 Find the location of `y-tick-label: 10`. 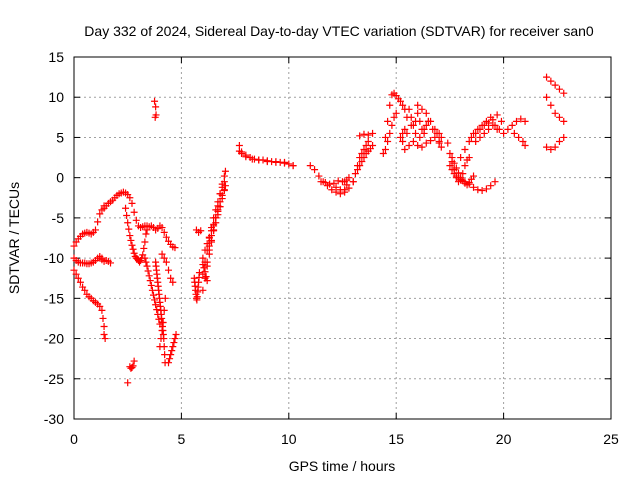

y-tick-label: 10 is located at coordinates (56, 97).